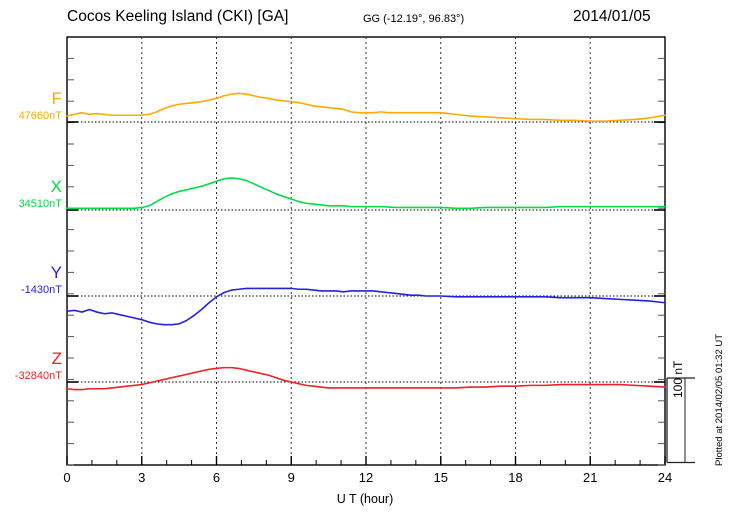 The width and height of the screenshot is (730, 520). What do you see at coordinates (291, 477) in the screenshot?
I see `x-tick-label-9: 9` at bounding box center [291, 477].